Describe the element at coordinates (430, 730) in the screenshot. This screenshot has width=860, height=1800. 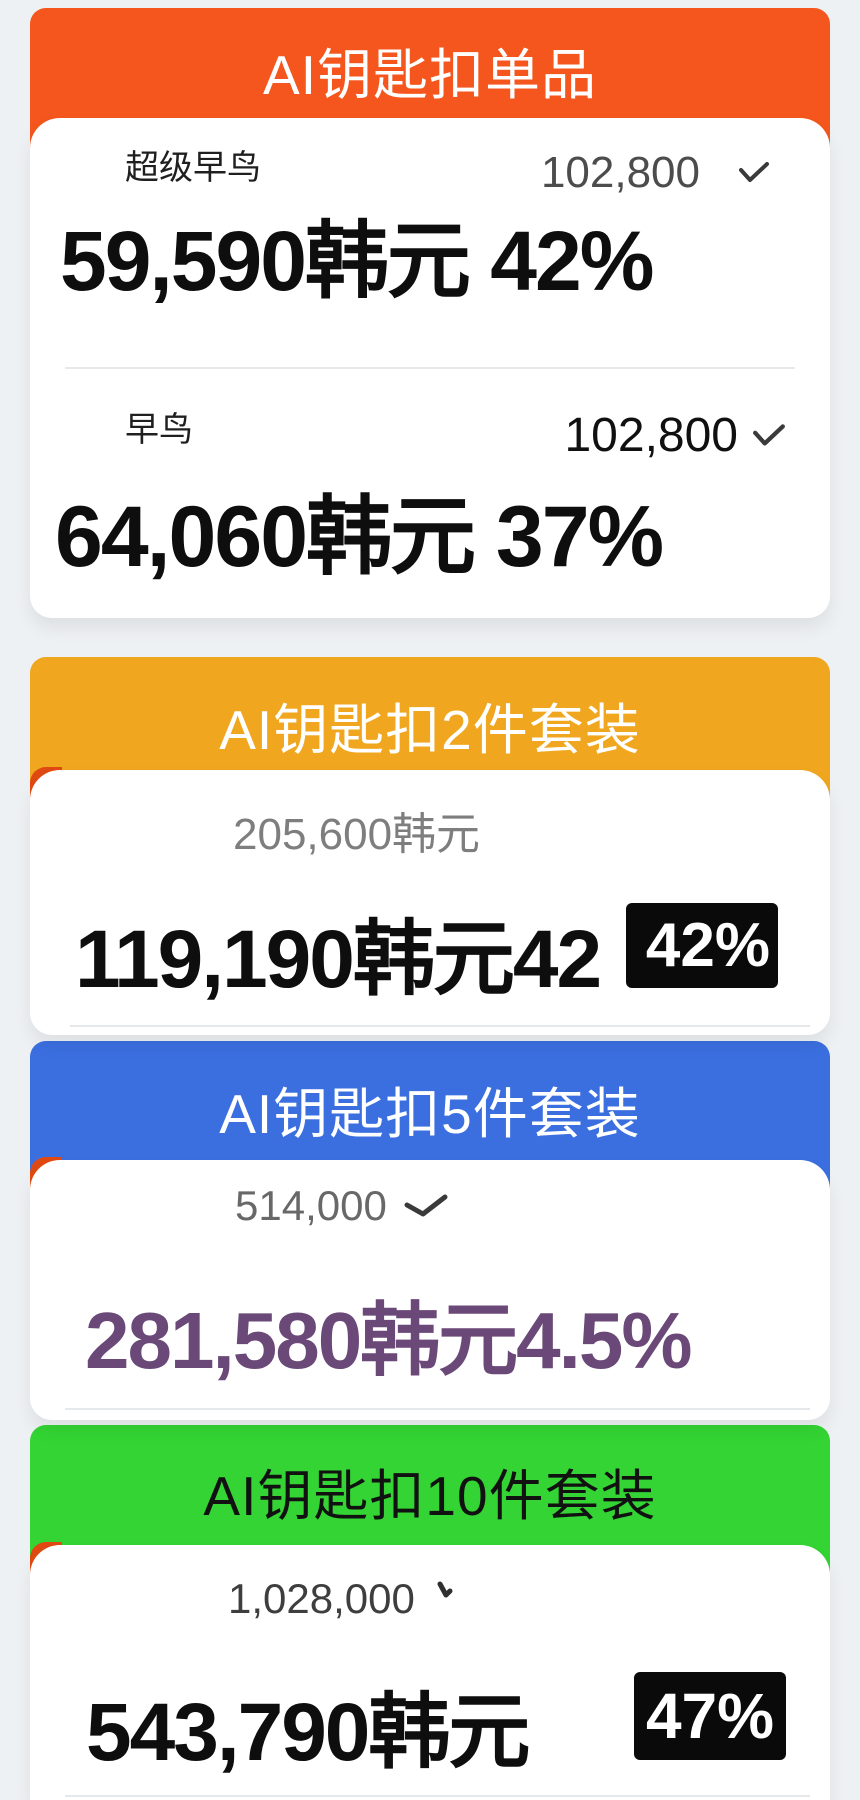
I see `card-title: AI钥匙扣2件套装` at that location.